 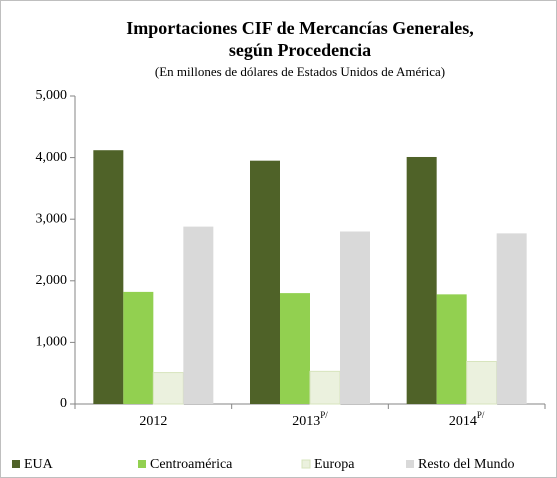 I want to click on chart-title: según Procedencia, so click(x=300, y=50).